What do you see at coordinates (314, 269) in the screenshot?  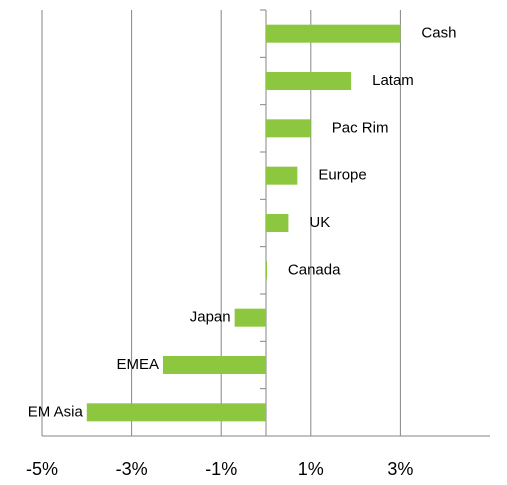 I see `category-label: Canada` at bounding box center [314, 269].